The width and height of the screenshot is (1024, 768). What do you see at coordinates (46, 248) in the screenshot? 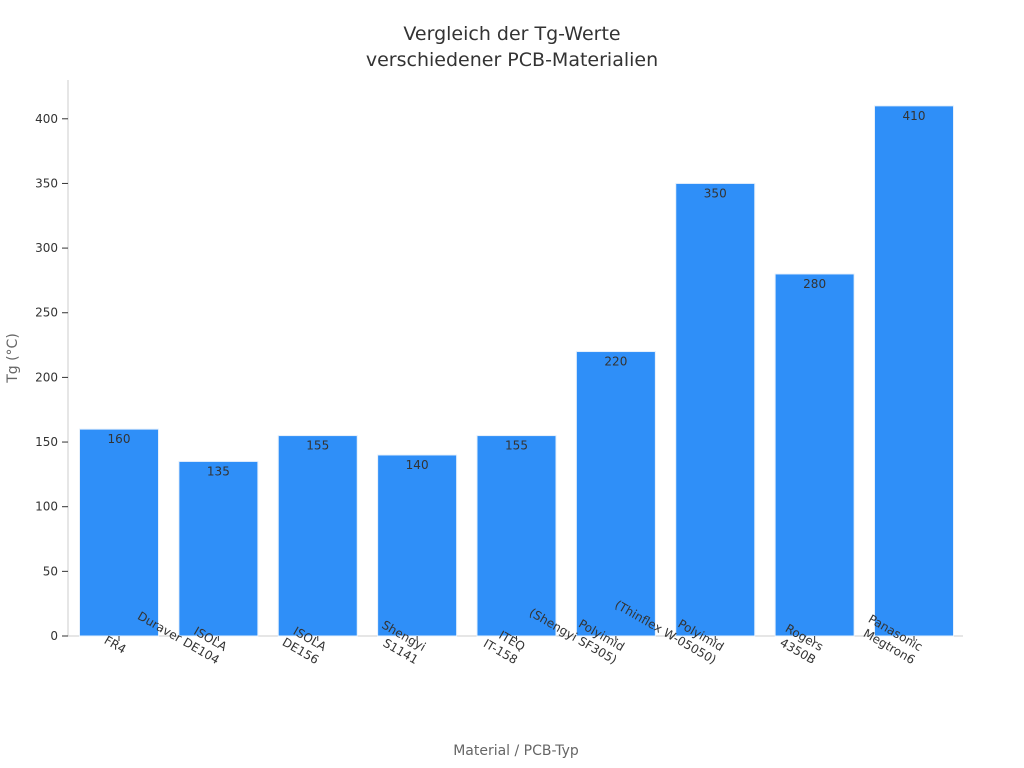
I see `y-tick-label: 300` at bounding box center [46, 248].